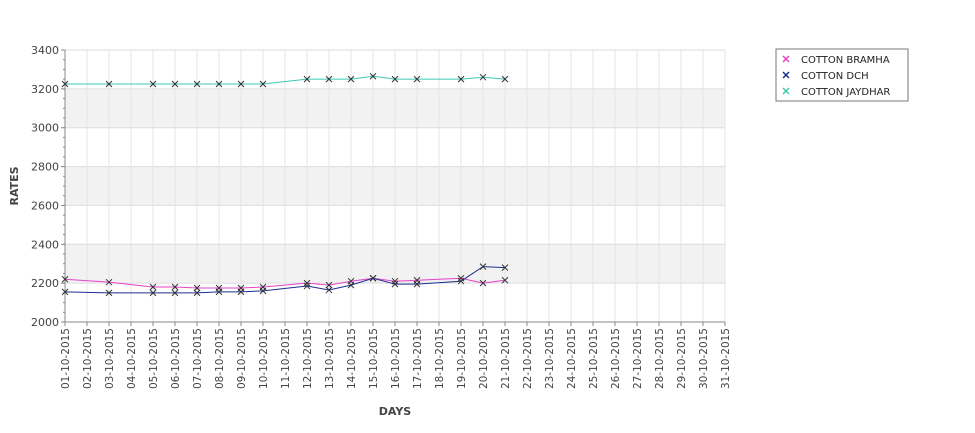 The width and height of the screenshot is (975, 433). Describe the element at coordinates (176, 358) in the screenshot. I see `x-tick-label: 06-10-2015` at that location.